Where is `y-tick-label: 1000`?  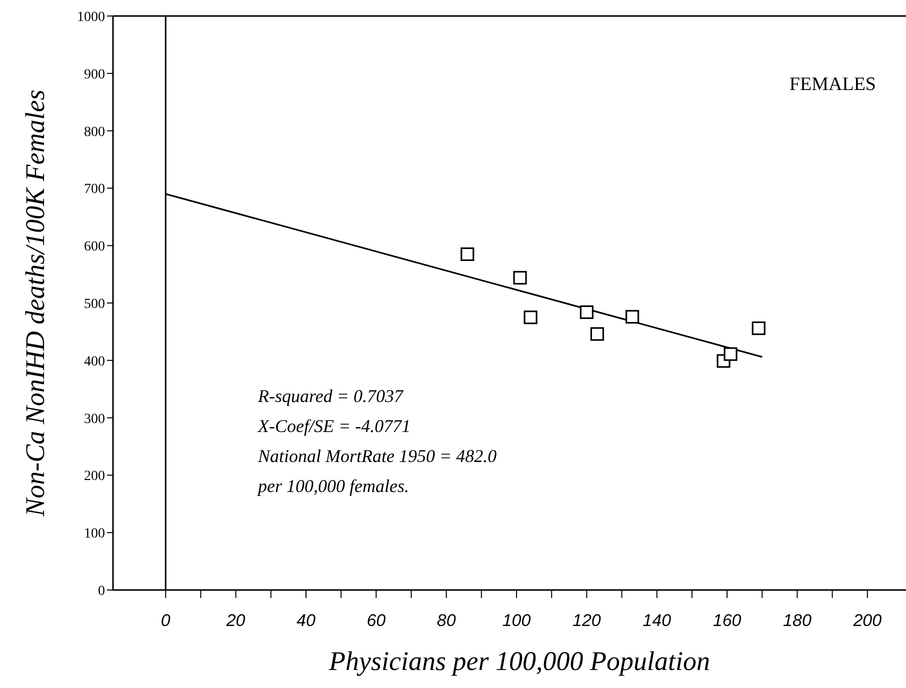
y-tick-label: 1000 is located at coordinates (91, 17).